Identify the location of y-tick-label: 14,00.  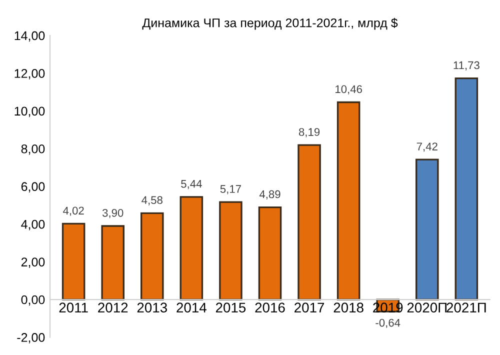
(29, 36).